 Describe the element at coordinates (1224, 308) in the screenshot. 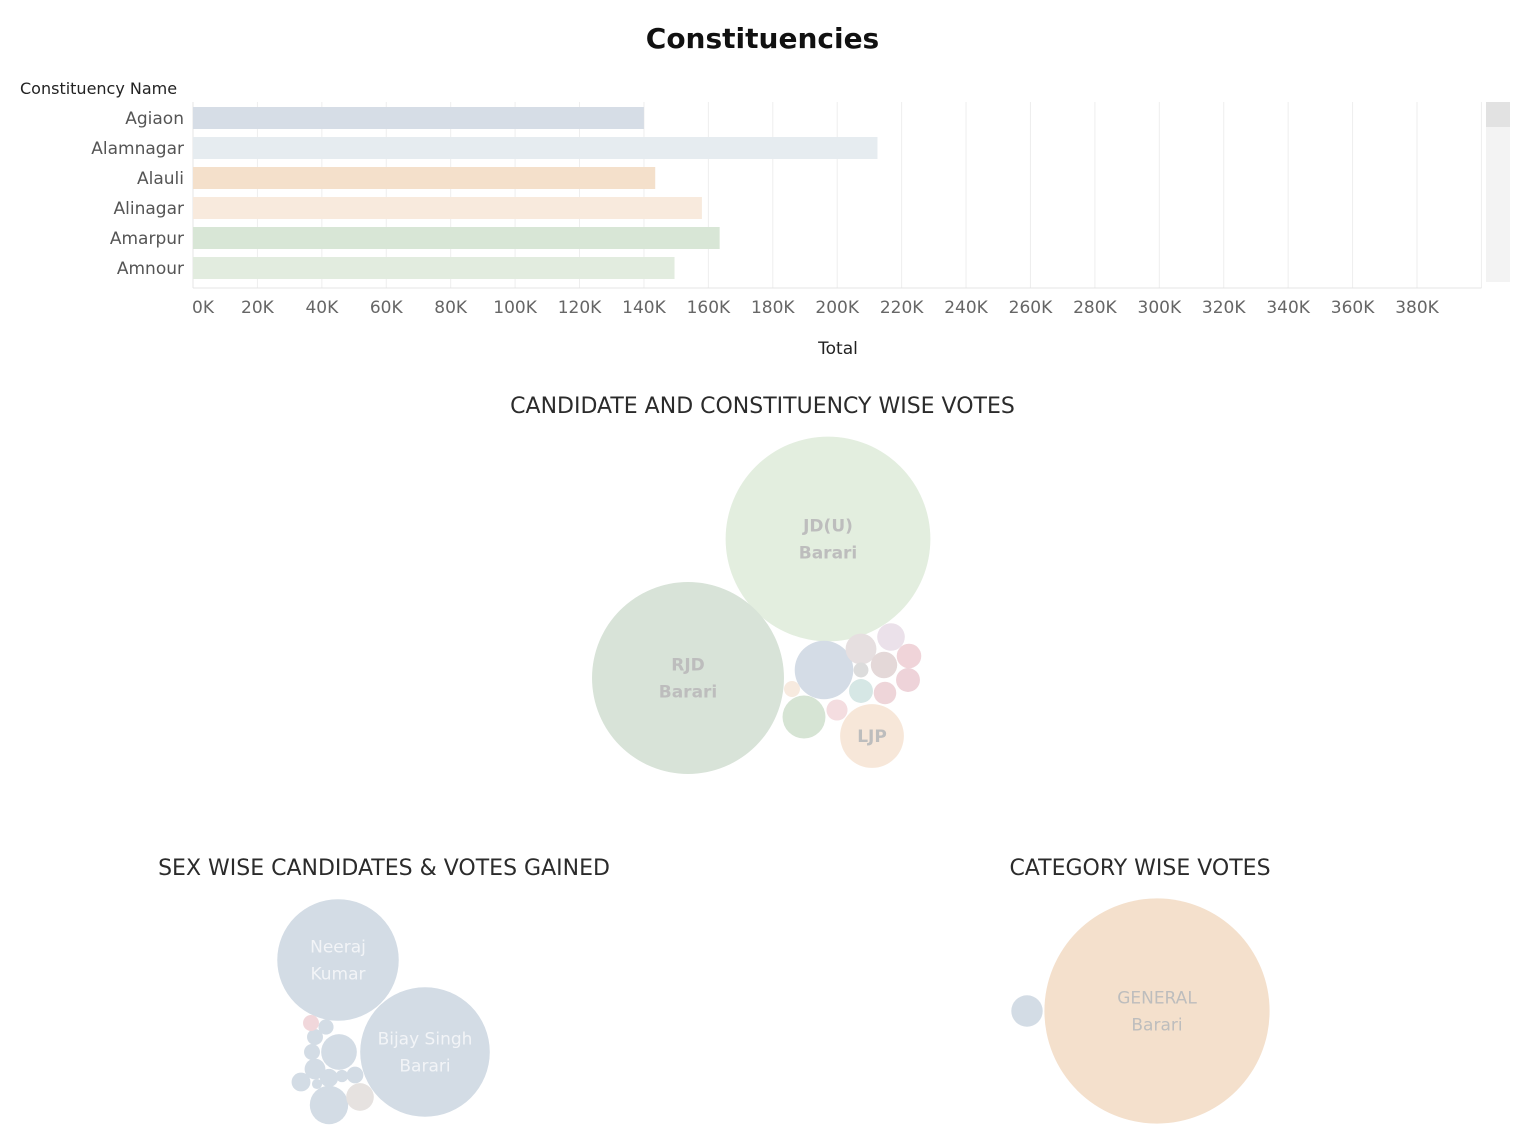

I see `x-tick-label: 320K` at that location.